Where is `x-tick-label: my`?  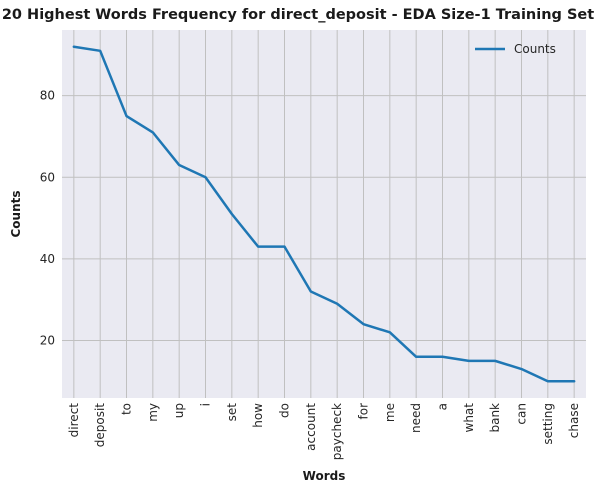
x-tick-label: my is located at coordinates (153, 412).